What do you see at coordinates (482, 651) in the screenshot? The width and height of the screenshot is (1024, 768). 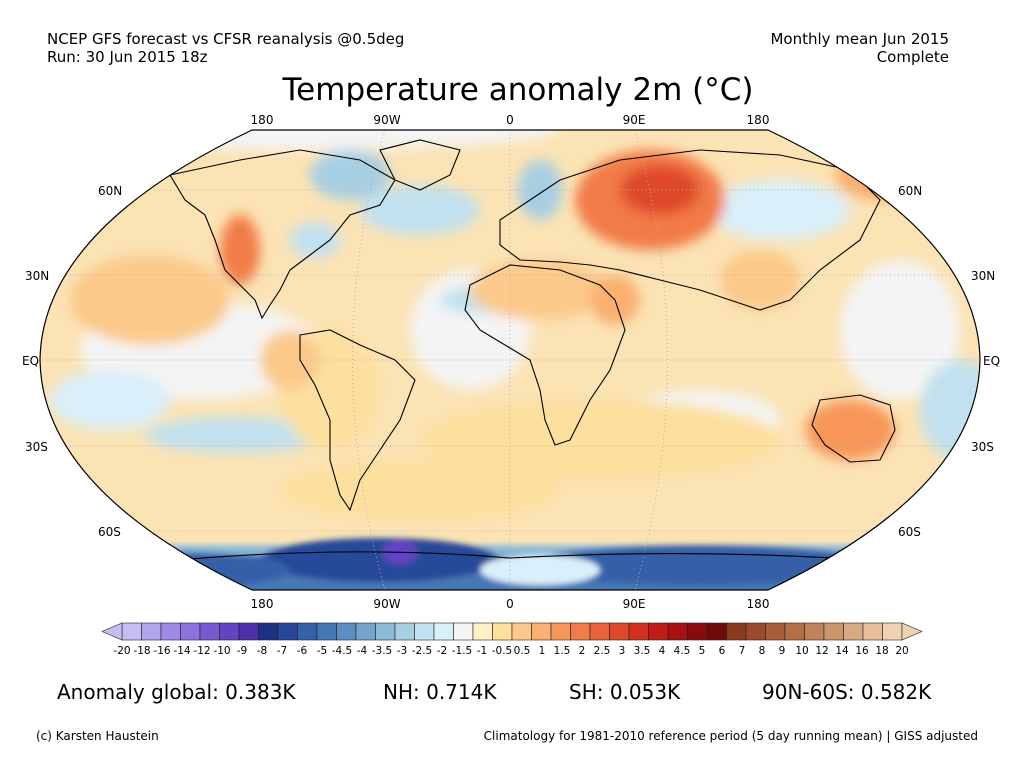 I see `colorbar-tick-label: -1` at bounding box center [482, 651].